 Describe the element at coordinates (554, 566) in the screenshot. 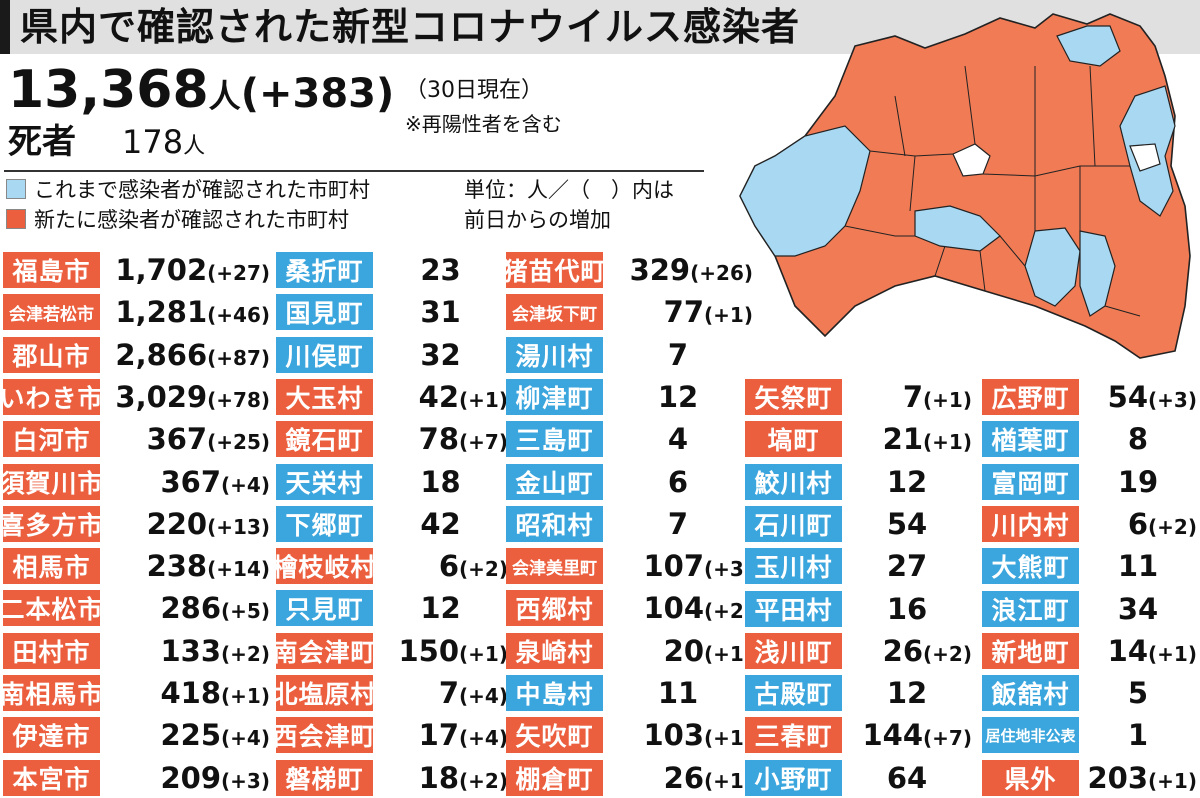

I see `municipality-label: 会津美里町` at that location.